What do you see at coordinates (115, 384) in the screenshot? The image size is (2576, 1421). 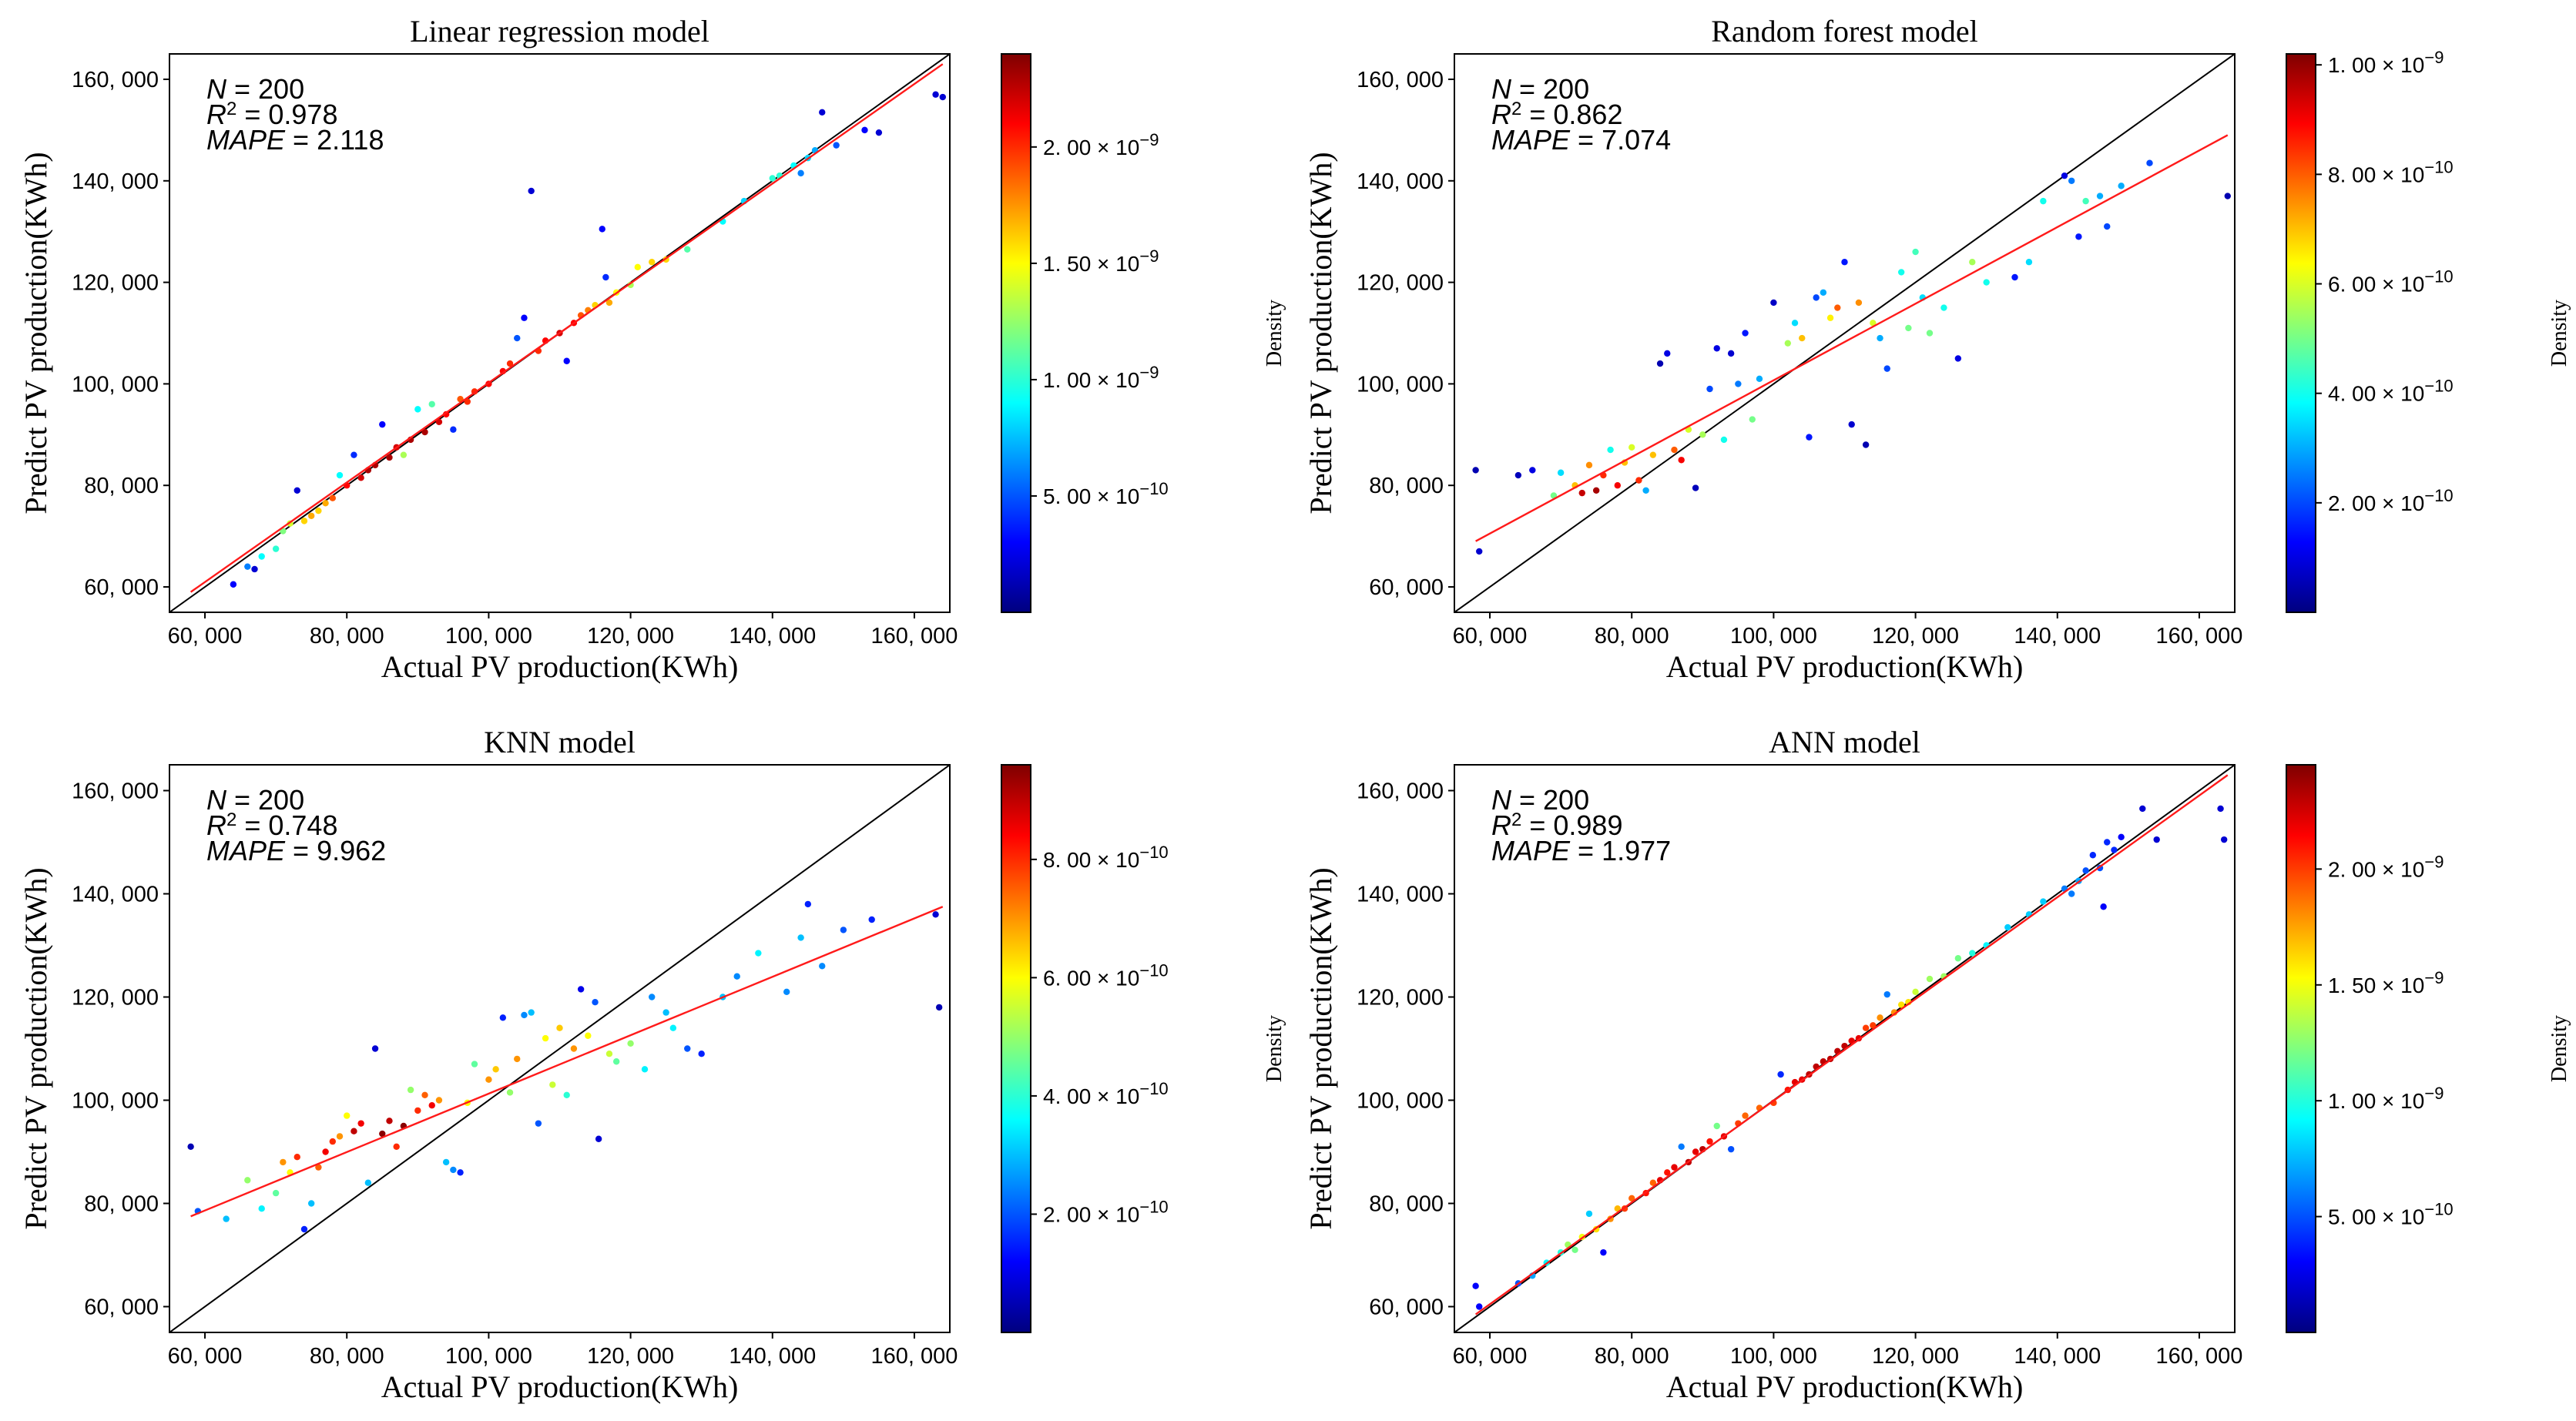 I see `y-tick-label: 100, 000` at bounding box center [115, 384].